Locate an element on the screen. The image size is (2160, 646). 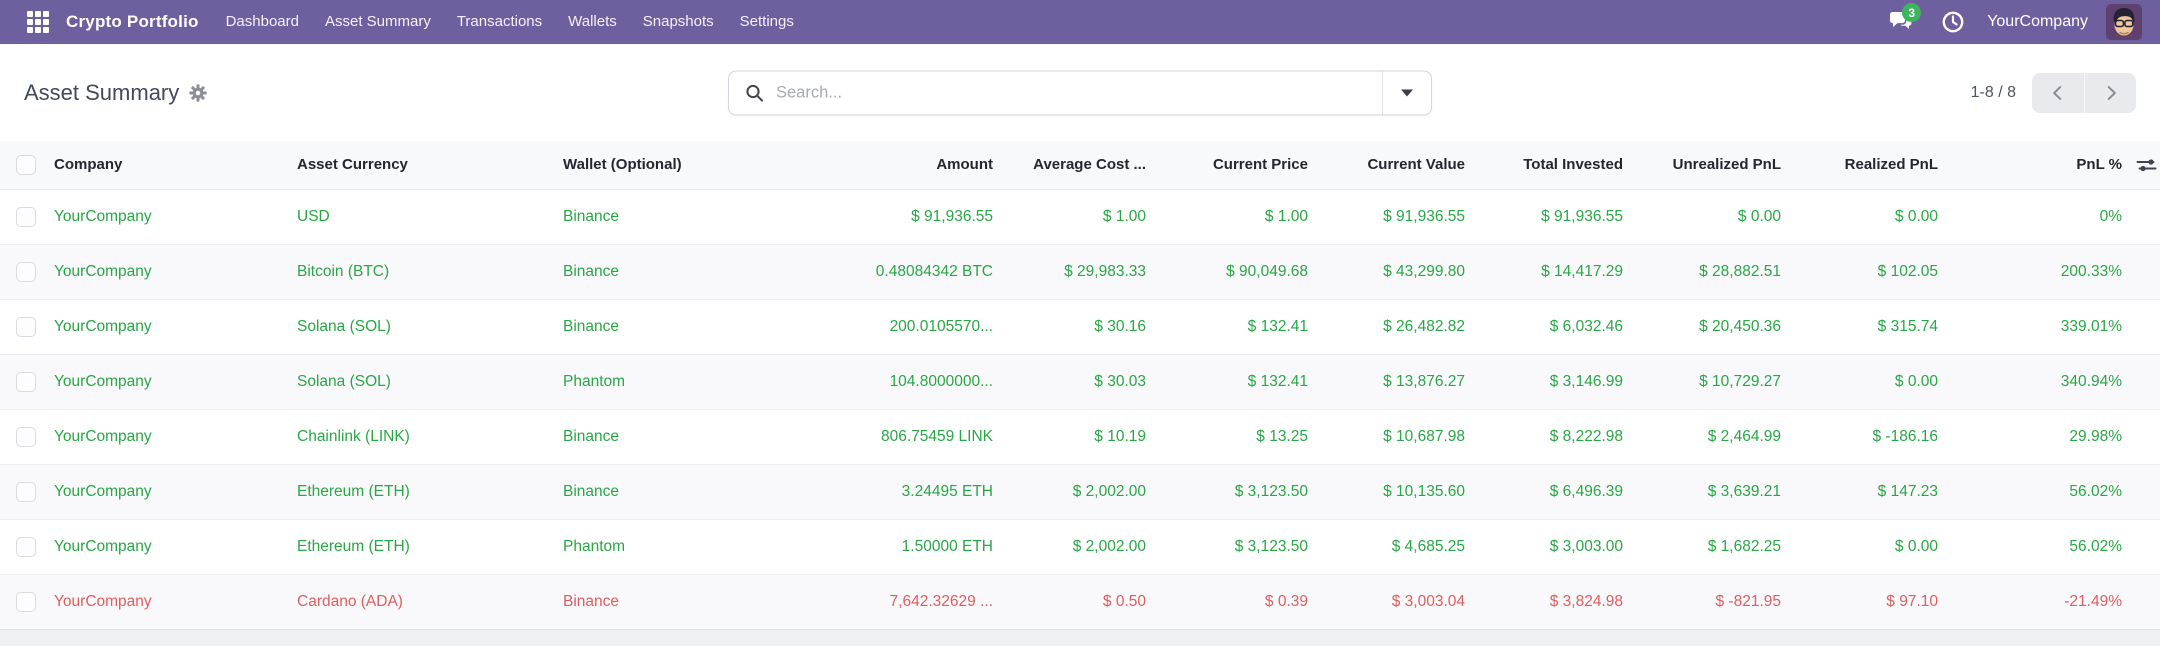
cell-unrealized-pnl: $ 0.00 is located at coordinates (1716, 216).